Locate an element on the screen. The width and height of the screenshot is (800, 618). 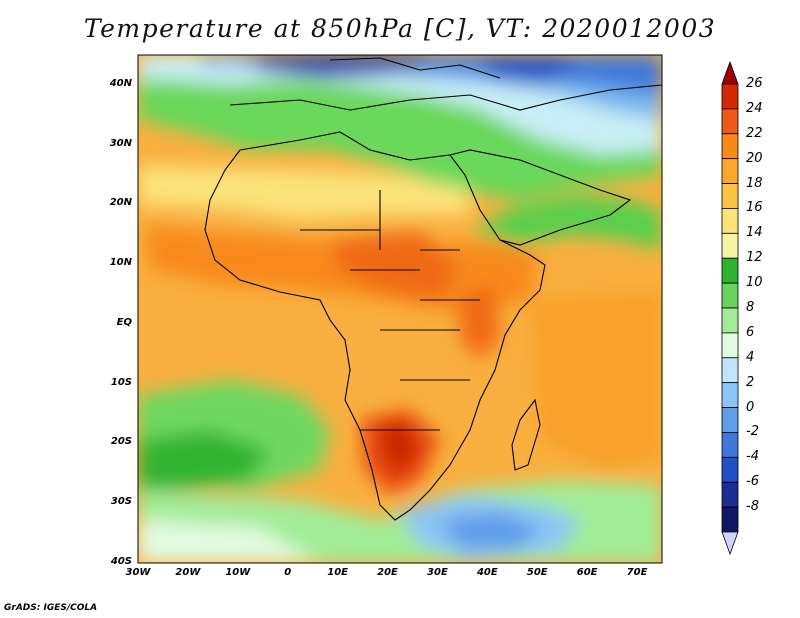
colorbar is located at coordinates (730, 308).